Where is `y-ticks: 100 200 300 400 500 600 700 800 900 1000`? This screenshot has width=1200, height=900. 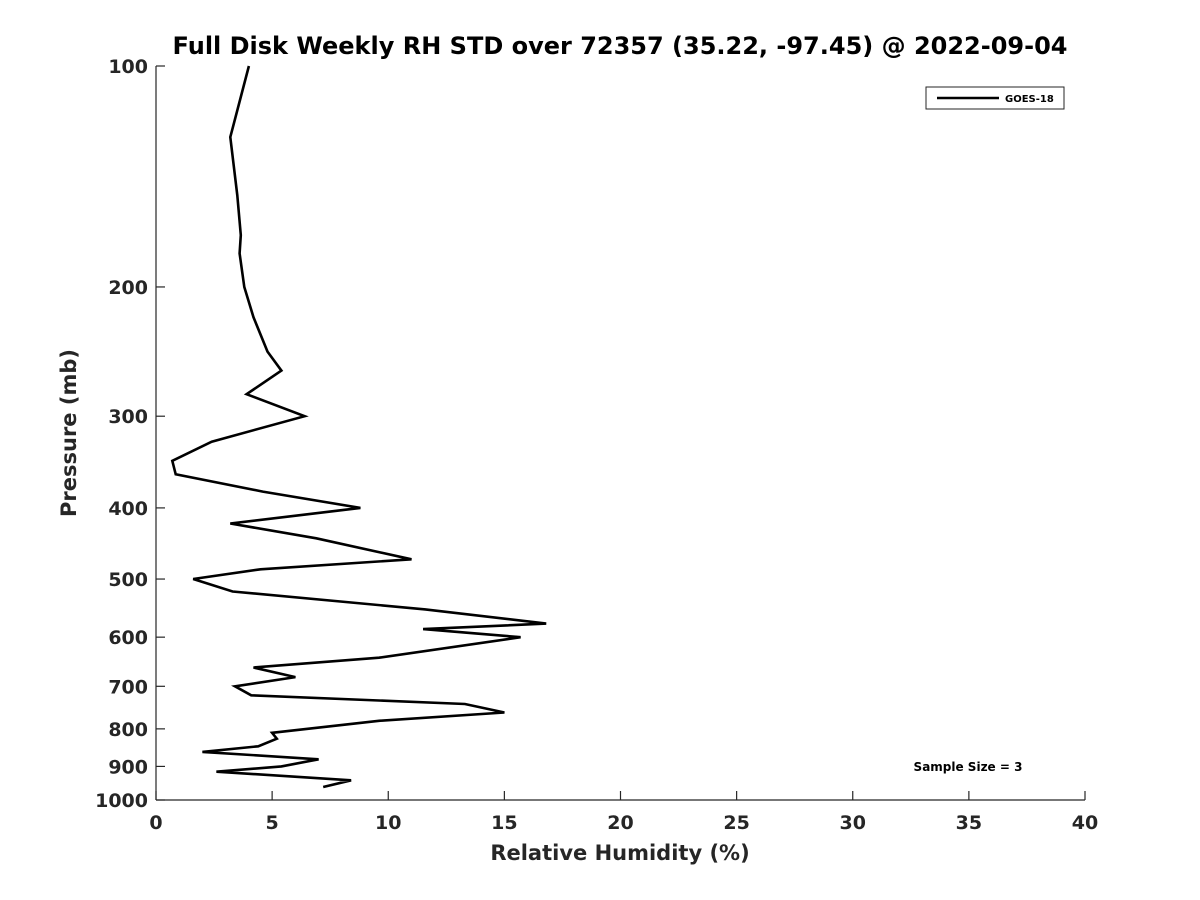 y-ticks: 100 200 300 400 500 600 700 800 900 1000 is located at coordinates (130, 434).